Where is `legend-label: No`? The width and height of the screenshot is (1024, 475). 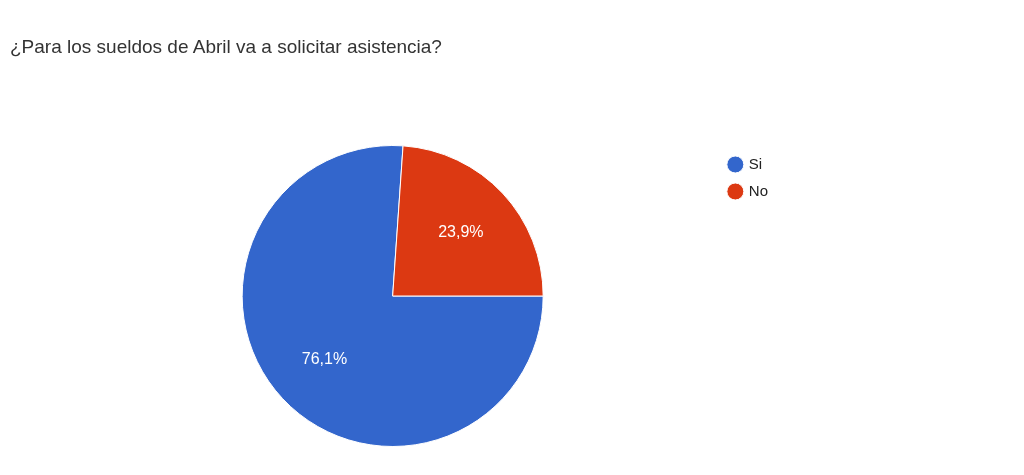 legend-label: No is located at coordinates (758, 190).